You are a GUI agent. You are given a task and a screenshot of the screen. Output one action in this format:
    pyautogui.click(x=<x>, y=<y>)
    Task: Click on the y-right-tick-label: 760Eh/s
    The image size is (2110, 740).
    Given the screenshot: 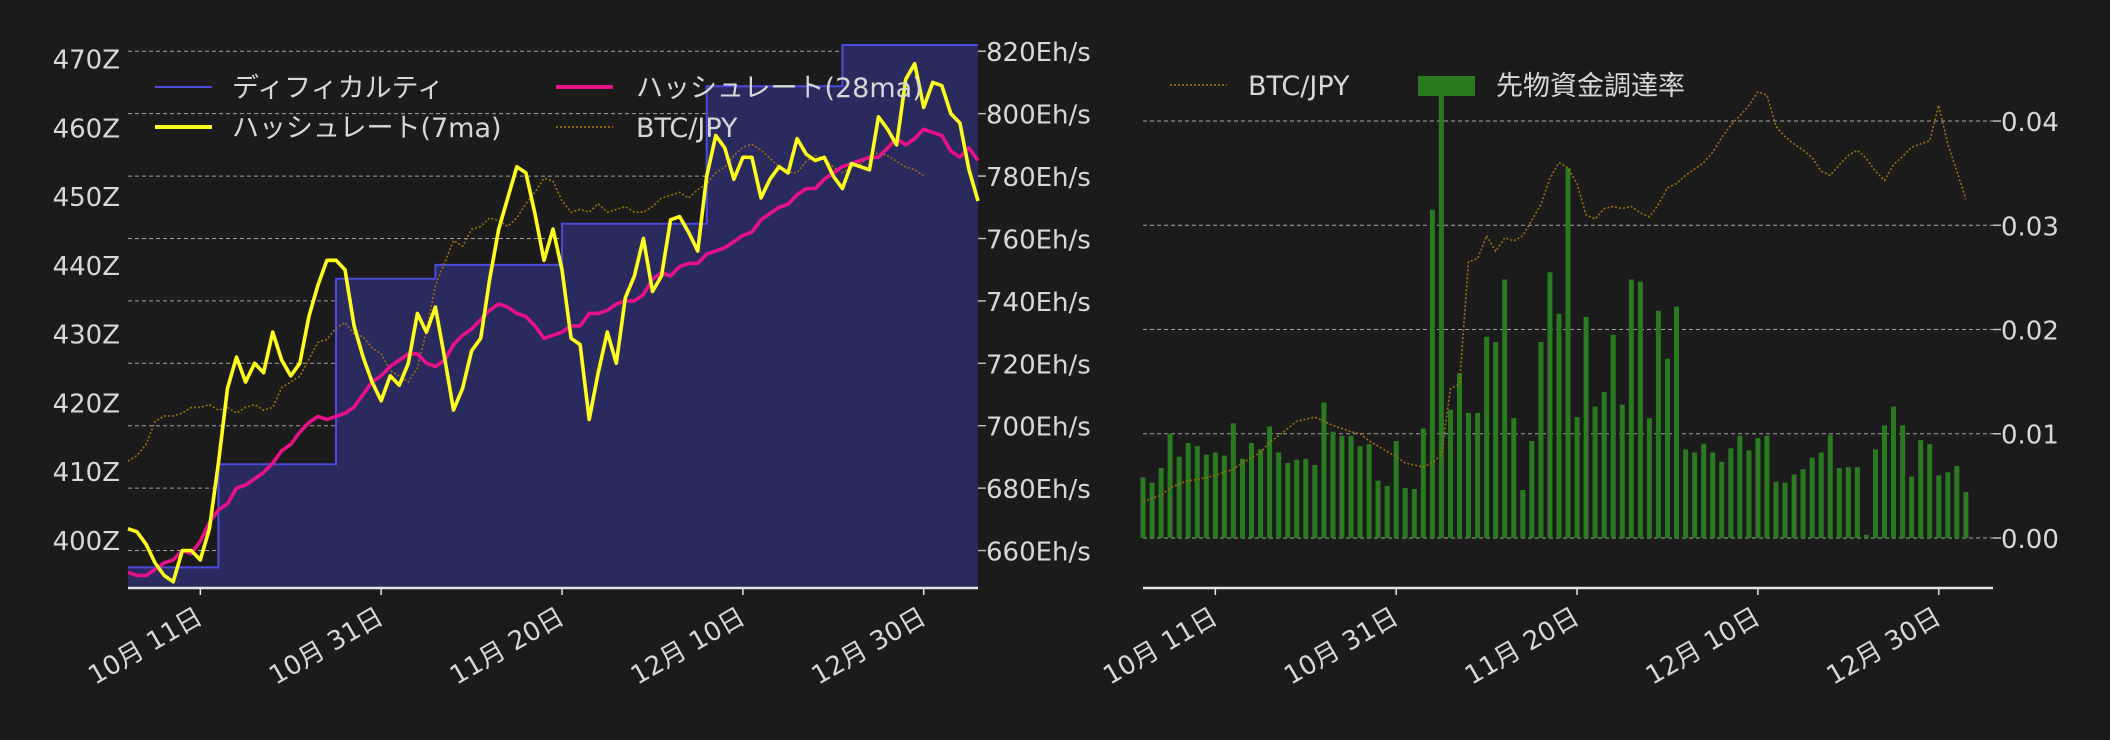 What is the action you would take?
    pyautogui.click(x=1038, y=240)
    